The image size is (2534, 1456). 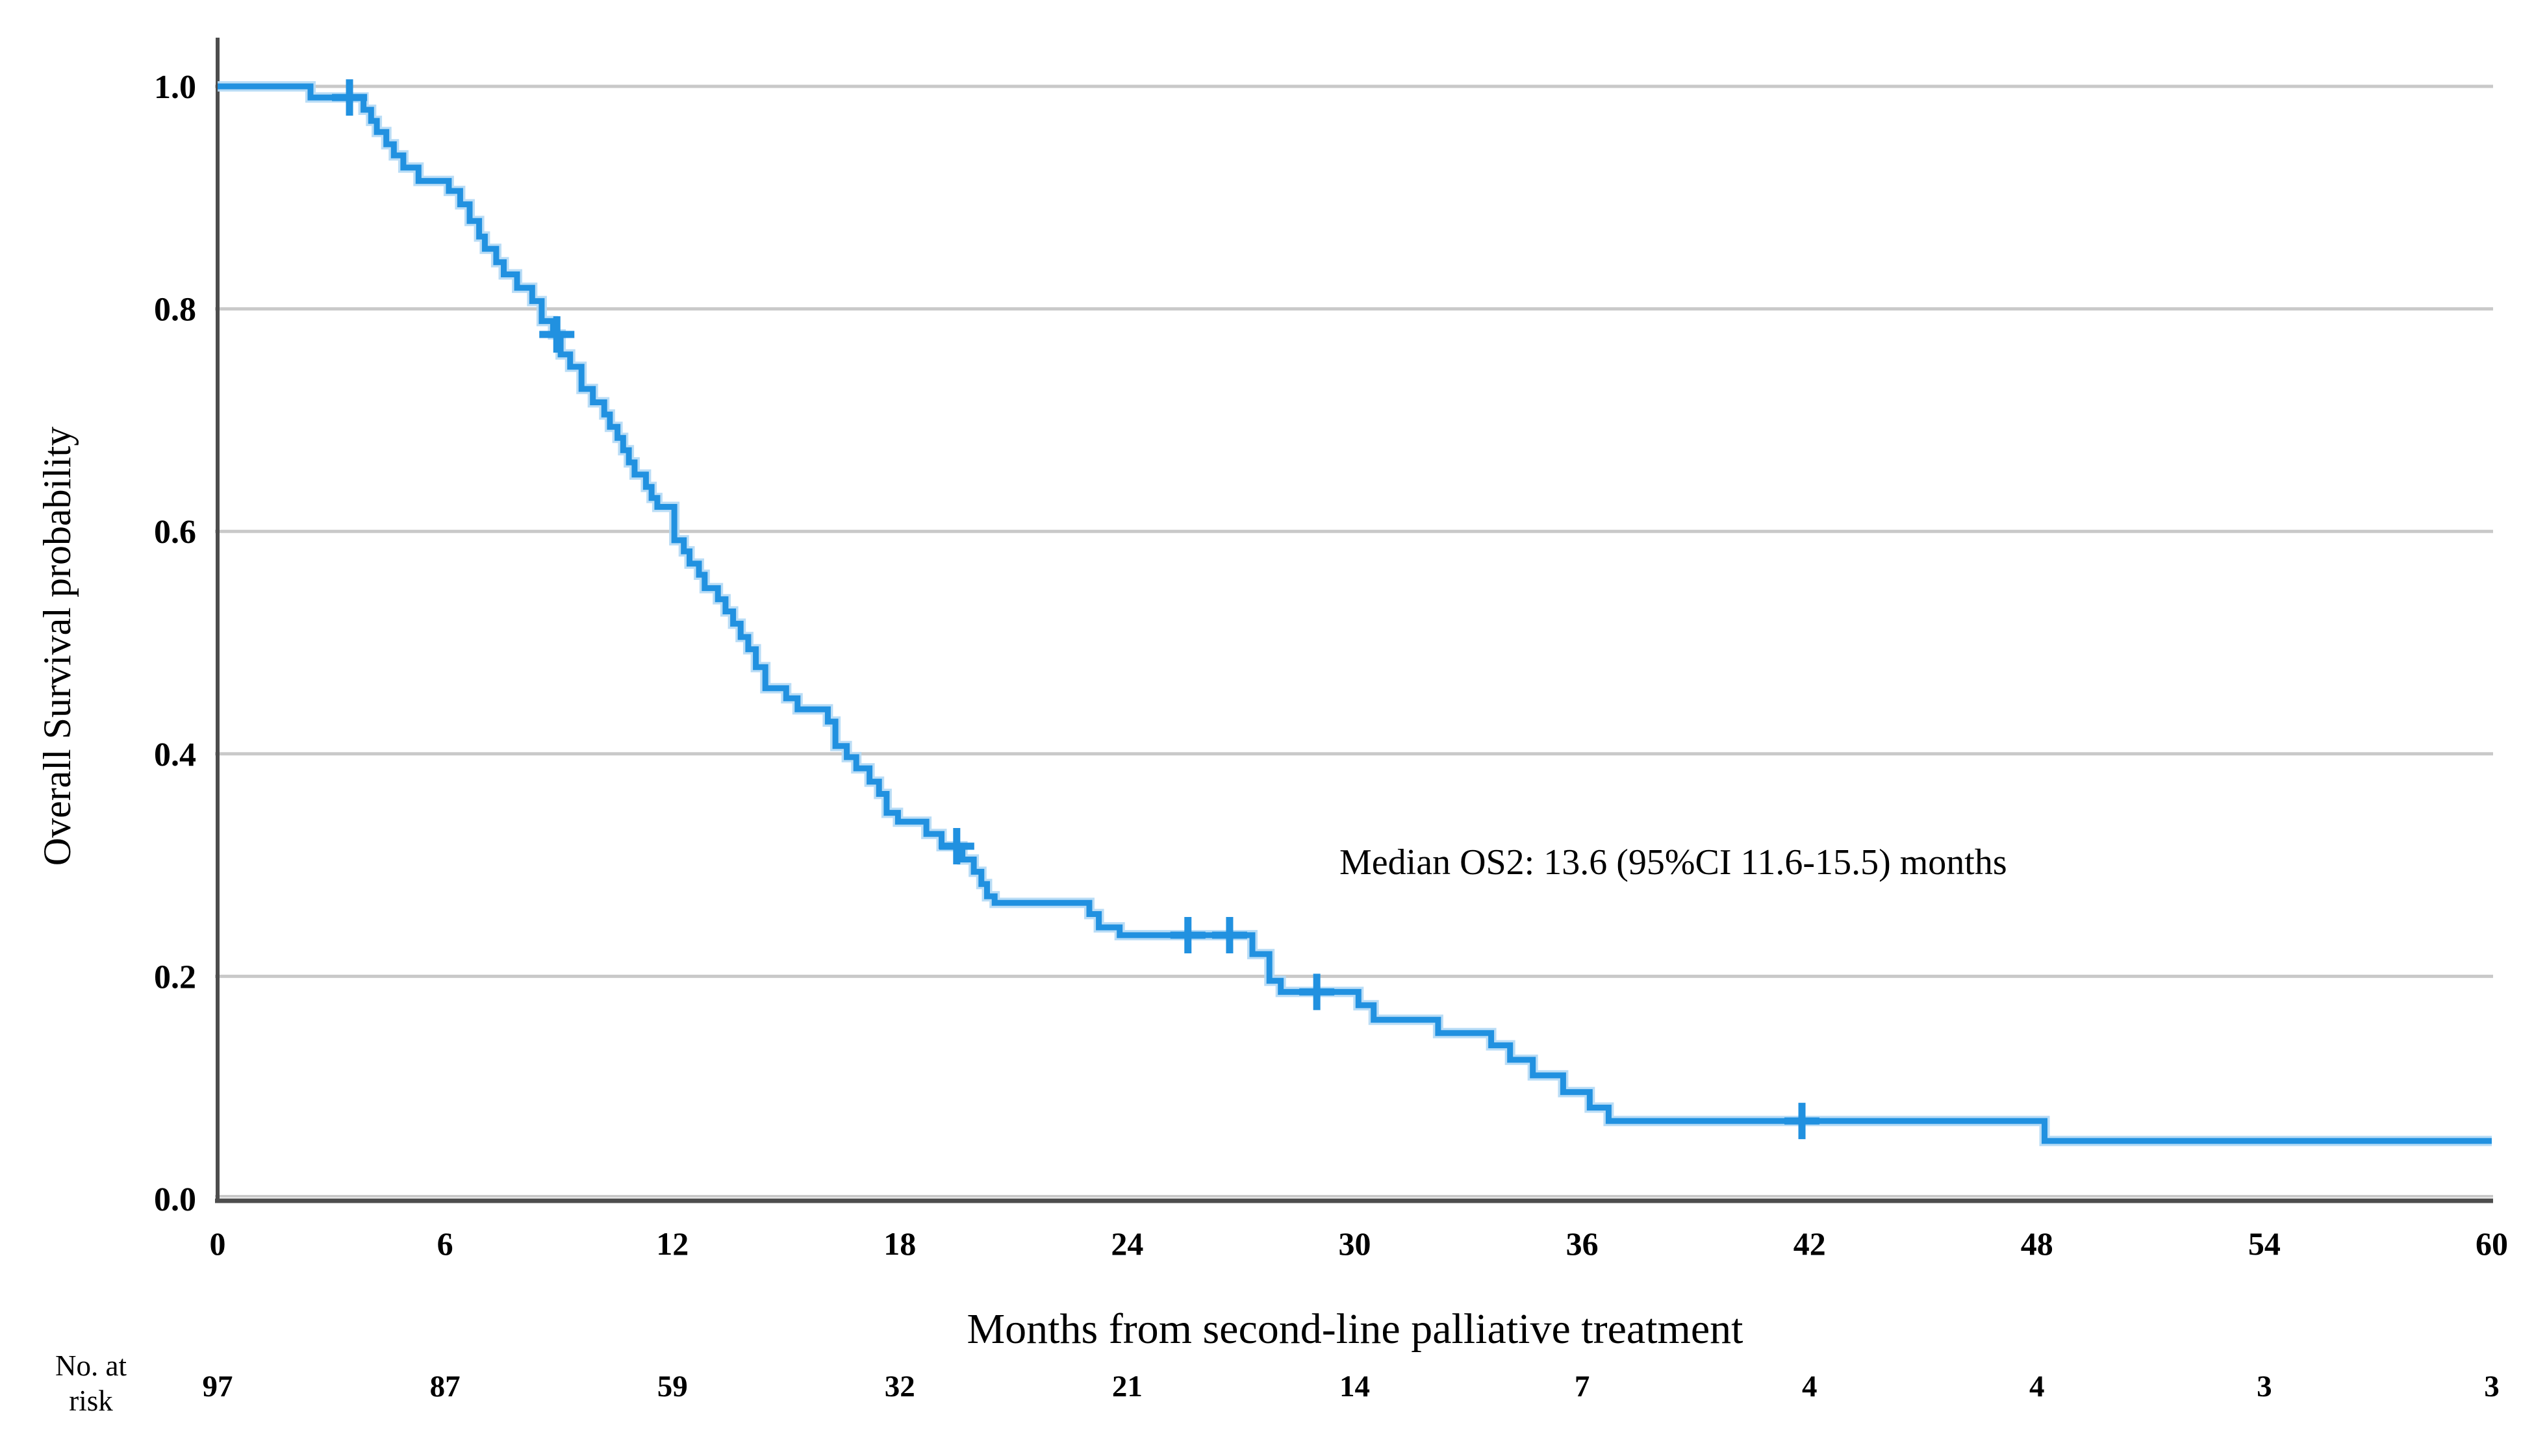 What do you see at coordinates (2492, 1243) in the screenshot?
I see `x-tick-label: 60` at bounding box center [2492, 1243].